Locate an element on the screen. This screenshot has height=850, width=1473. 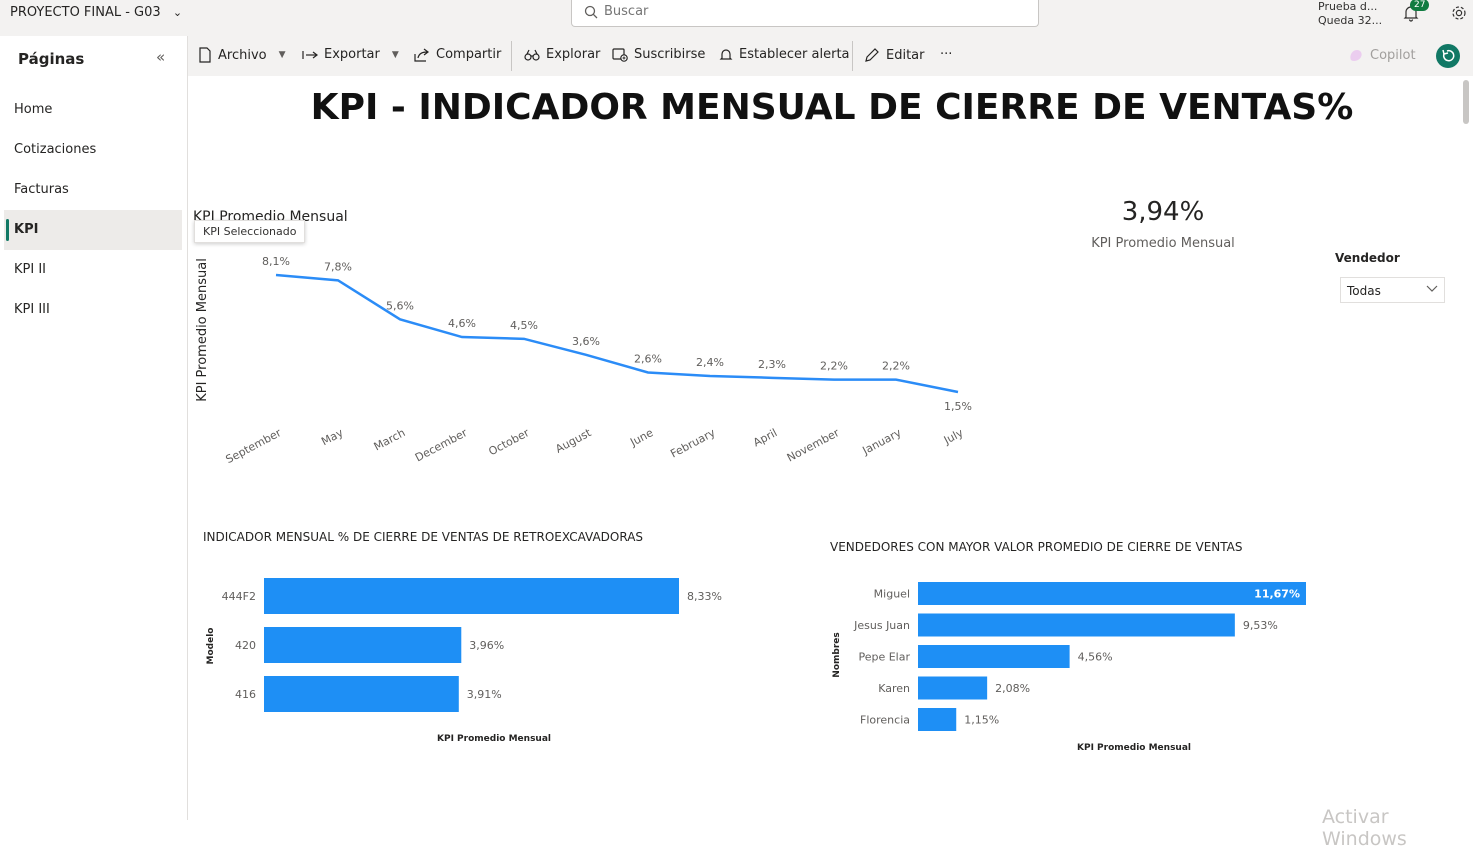
share-icon is located at coordinates (421, 55).